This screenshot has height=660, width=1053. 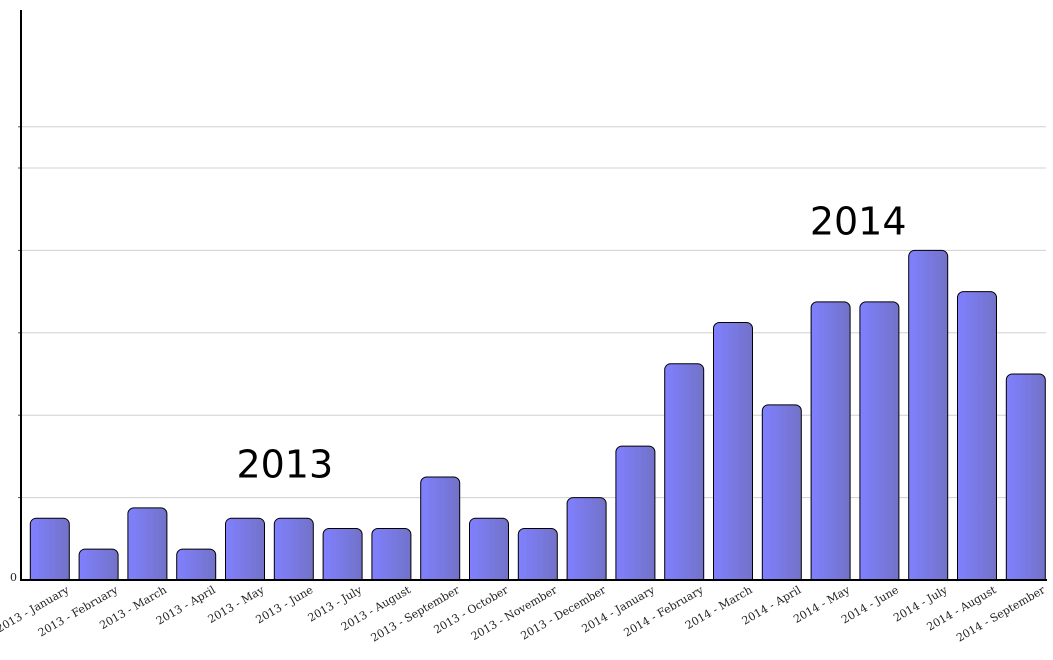 What do you see at coordinates (13, 577) in the screenshot?
I see `y-tick-label: 0` at bounding box center [13, 577].